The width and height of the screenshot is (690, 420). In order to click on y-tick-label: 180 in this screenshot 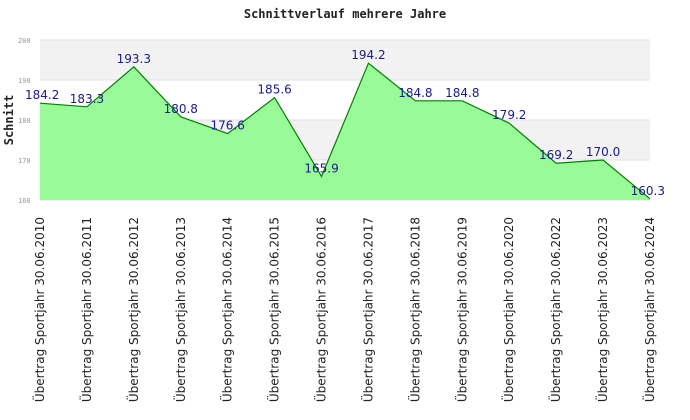, I will do `click(24, 121)`.